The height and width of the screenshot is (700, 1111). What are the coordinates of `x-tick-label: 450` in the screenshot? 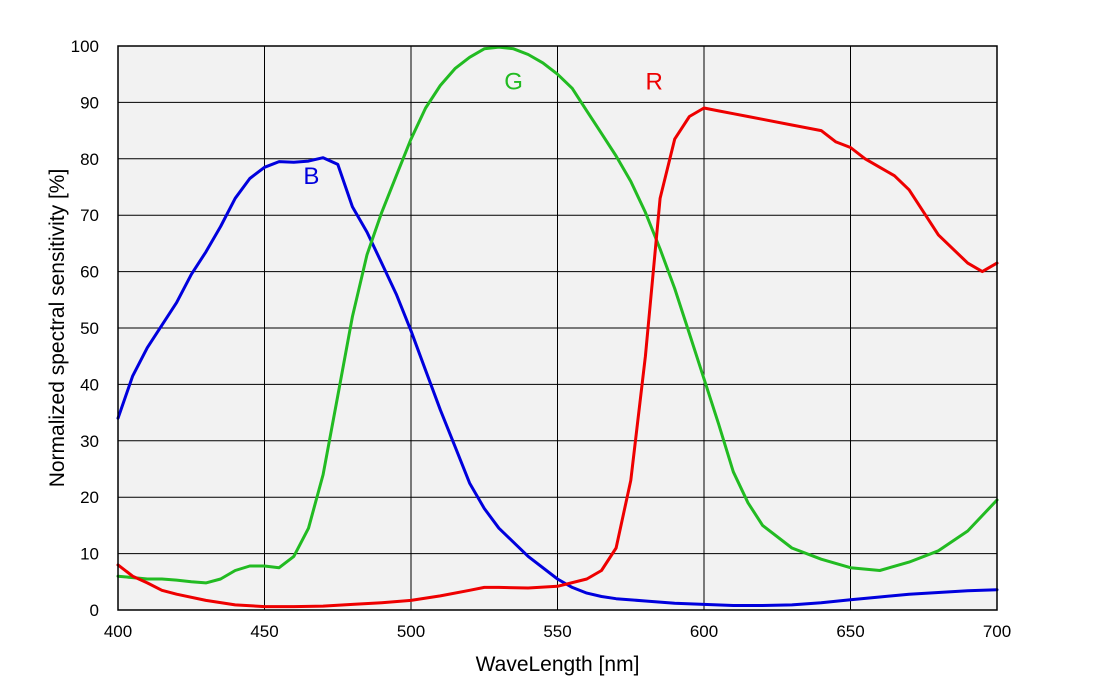 It's located at (264, 631).